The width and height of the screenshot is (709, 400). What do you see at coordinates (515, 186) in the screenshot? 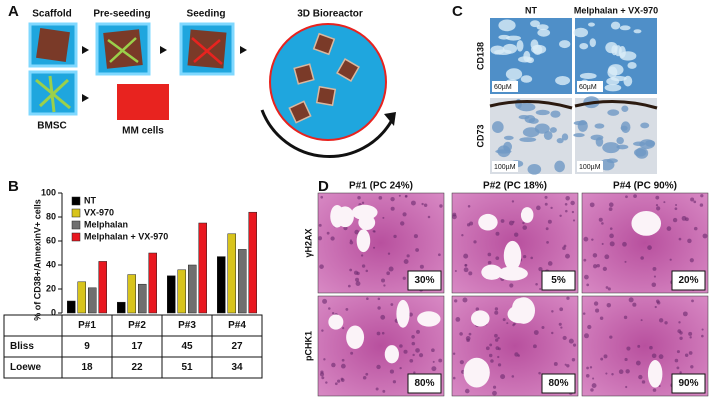
I see `column-header: P#2 (PC 18%)` at bounding box center [515, 186].